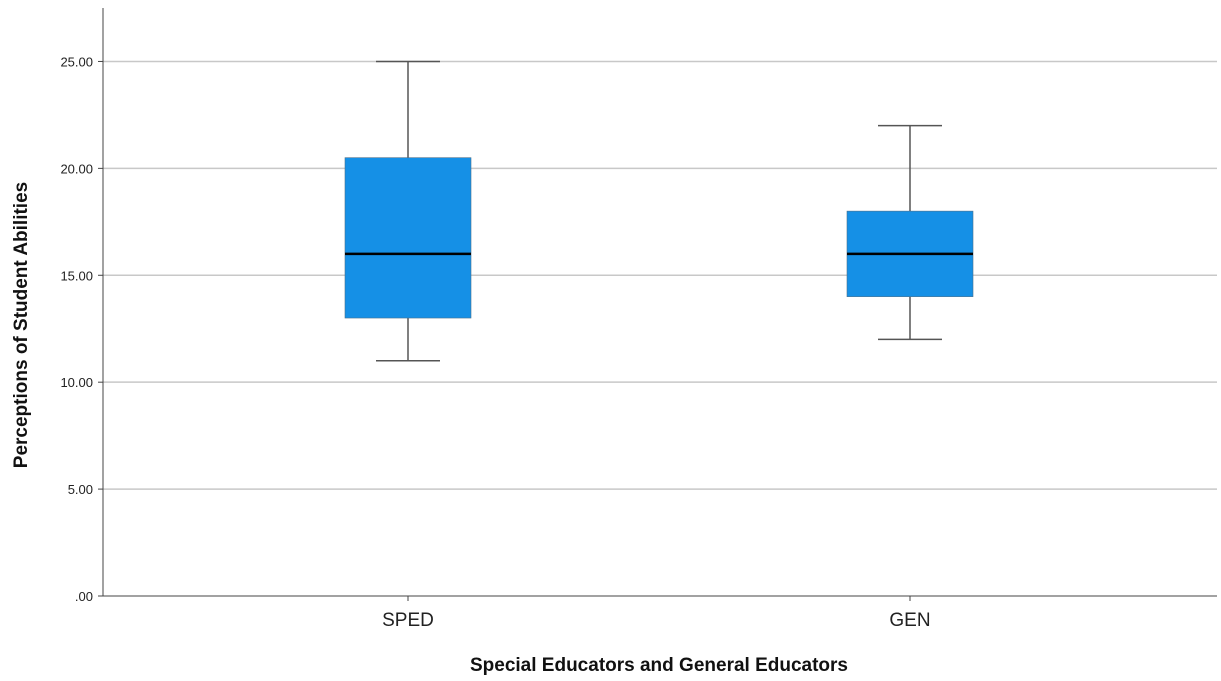 This screenshot has height=681, width=1221. I want to click on x-tick-label: SPED, so click(408, 620).